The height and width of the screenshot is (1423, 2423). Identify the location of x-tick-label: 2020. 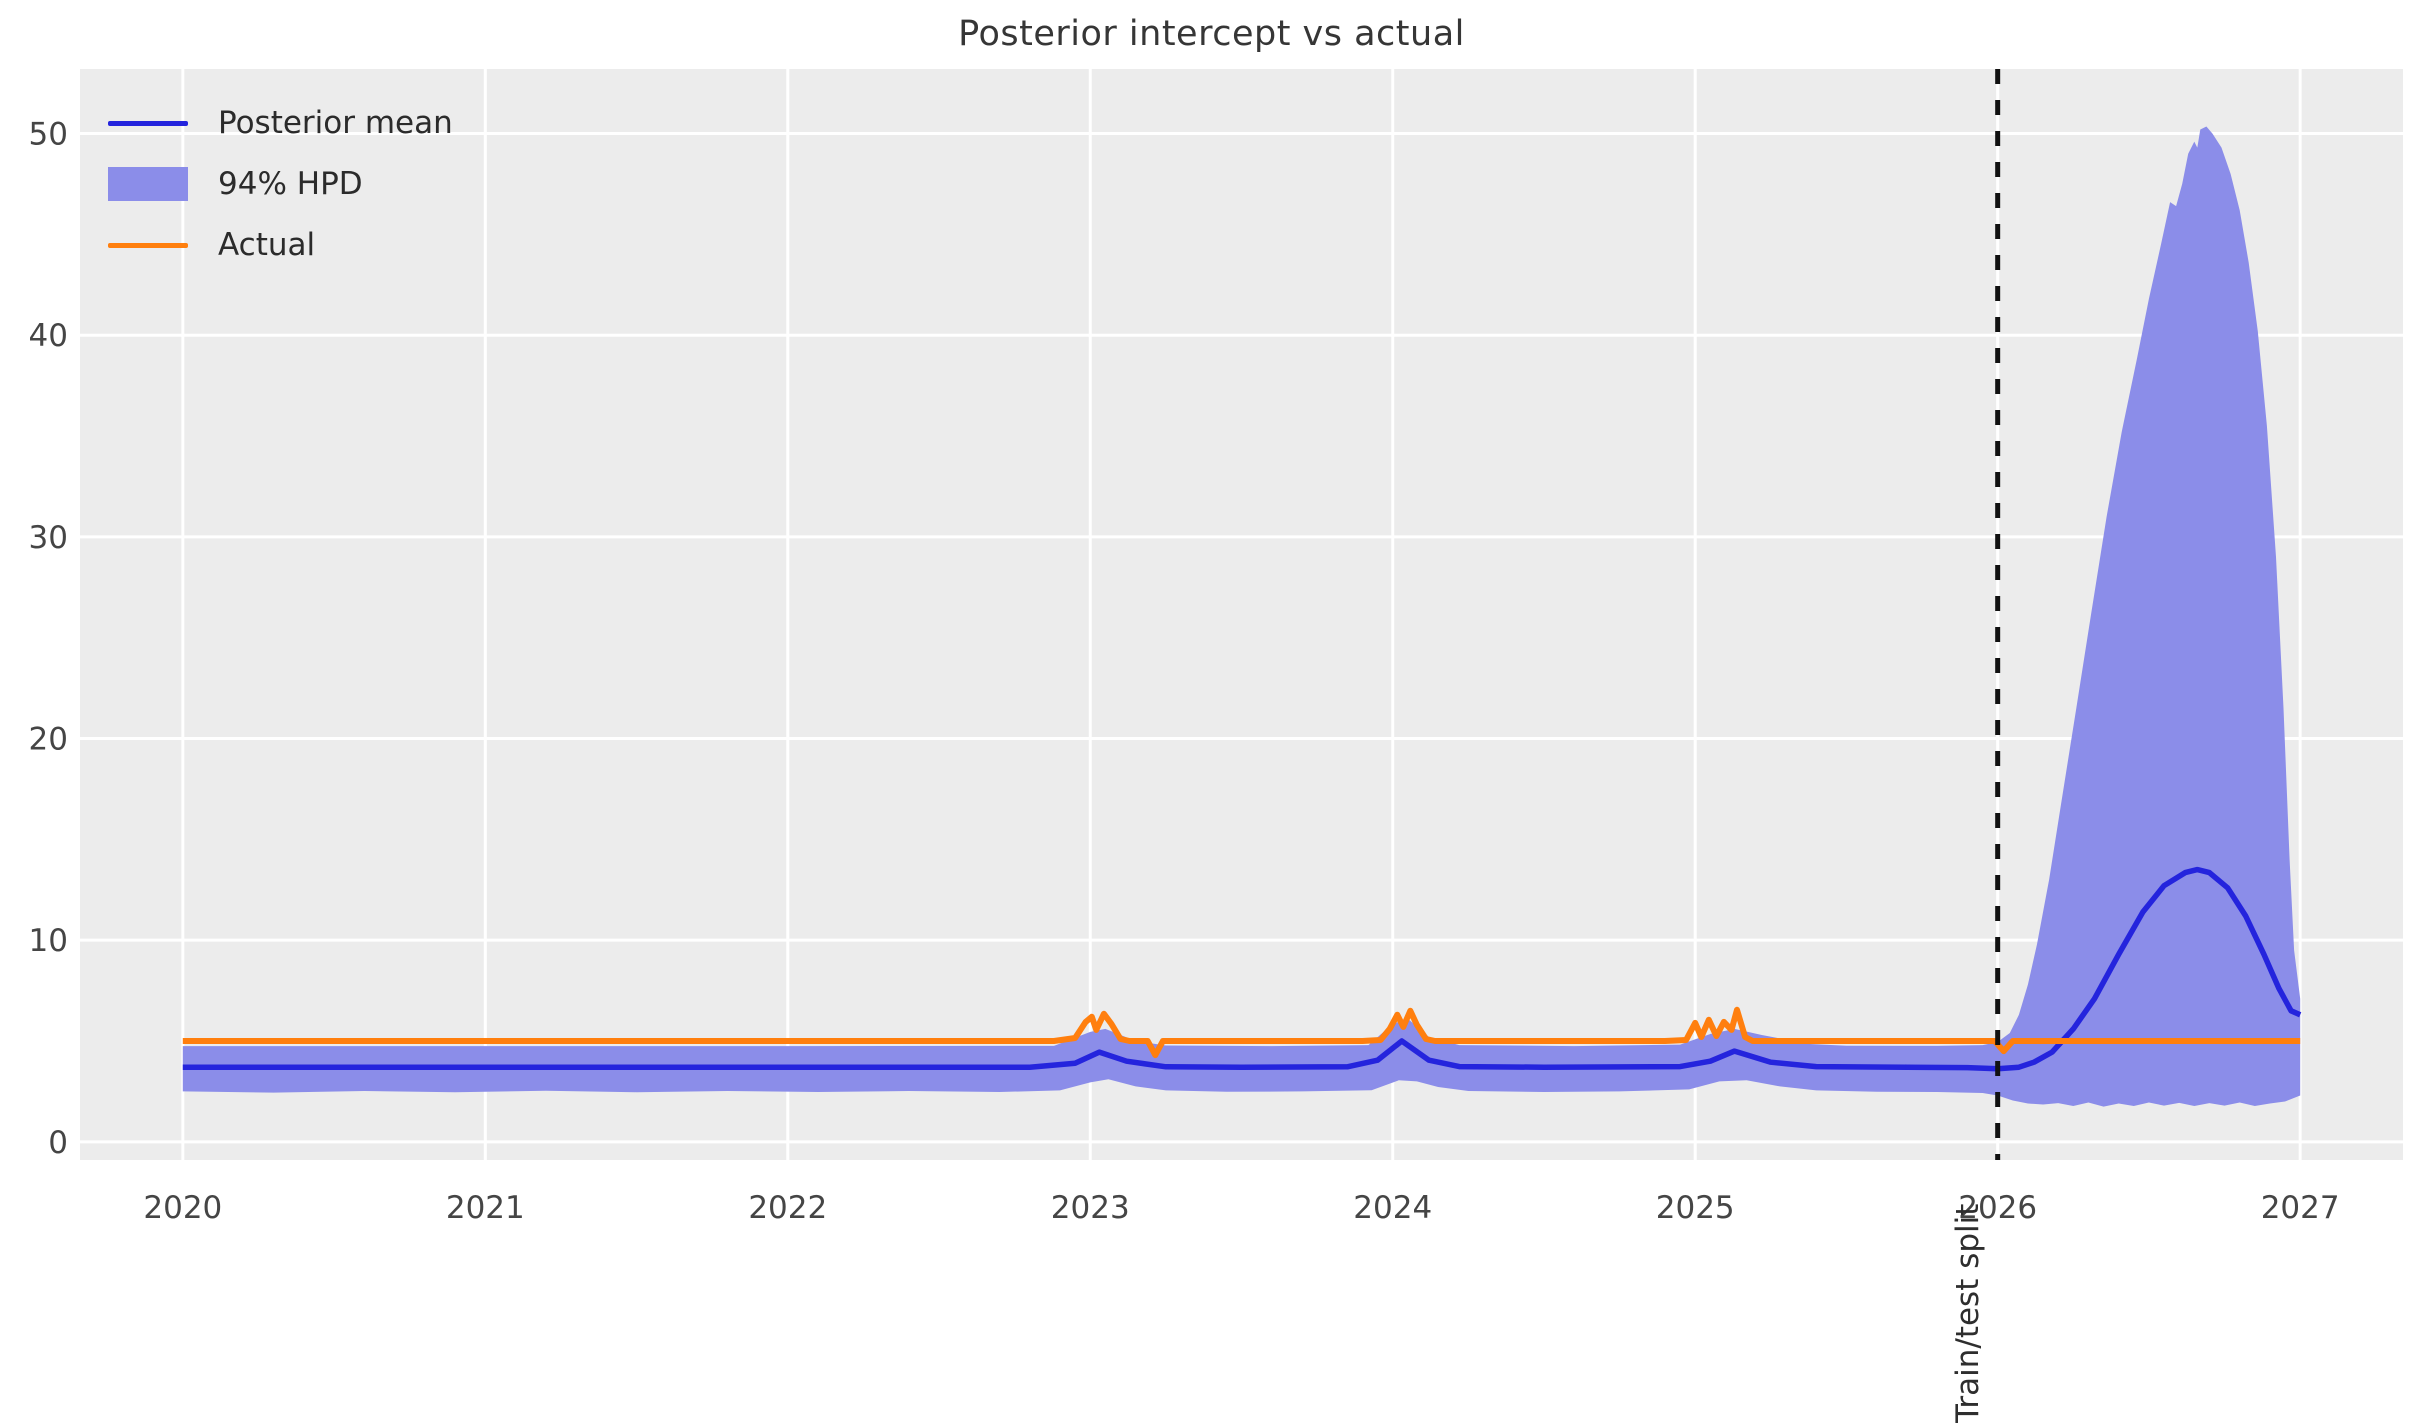
(182, 1208).